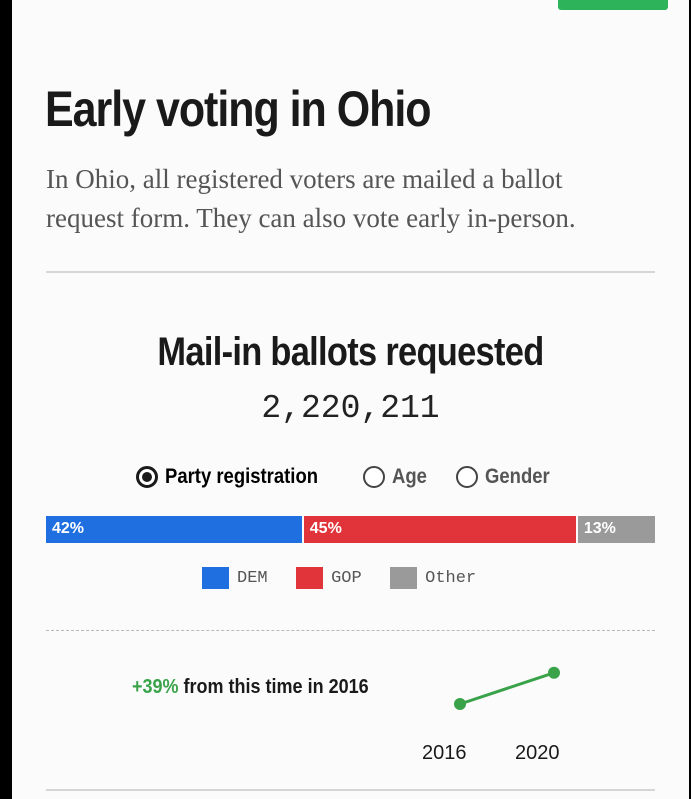 The image size is (691, 799). I want to click on legend-label: DEM, so click(252, 578).